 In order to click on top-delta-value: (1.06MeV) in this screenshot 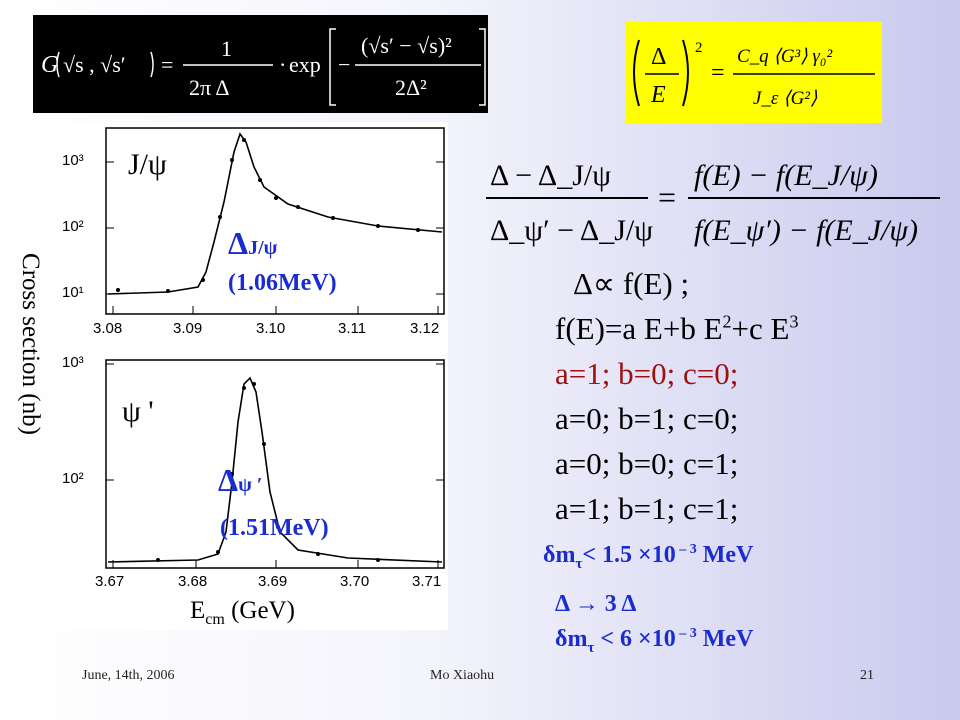, I will do `click(282, 283)`.